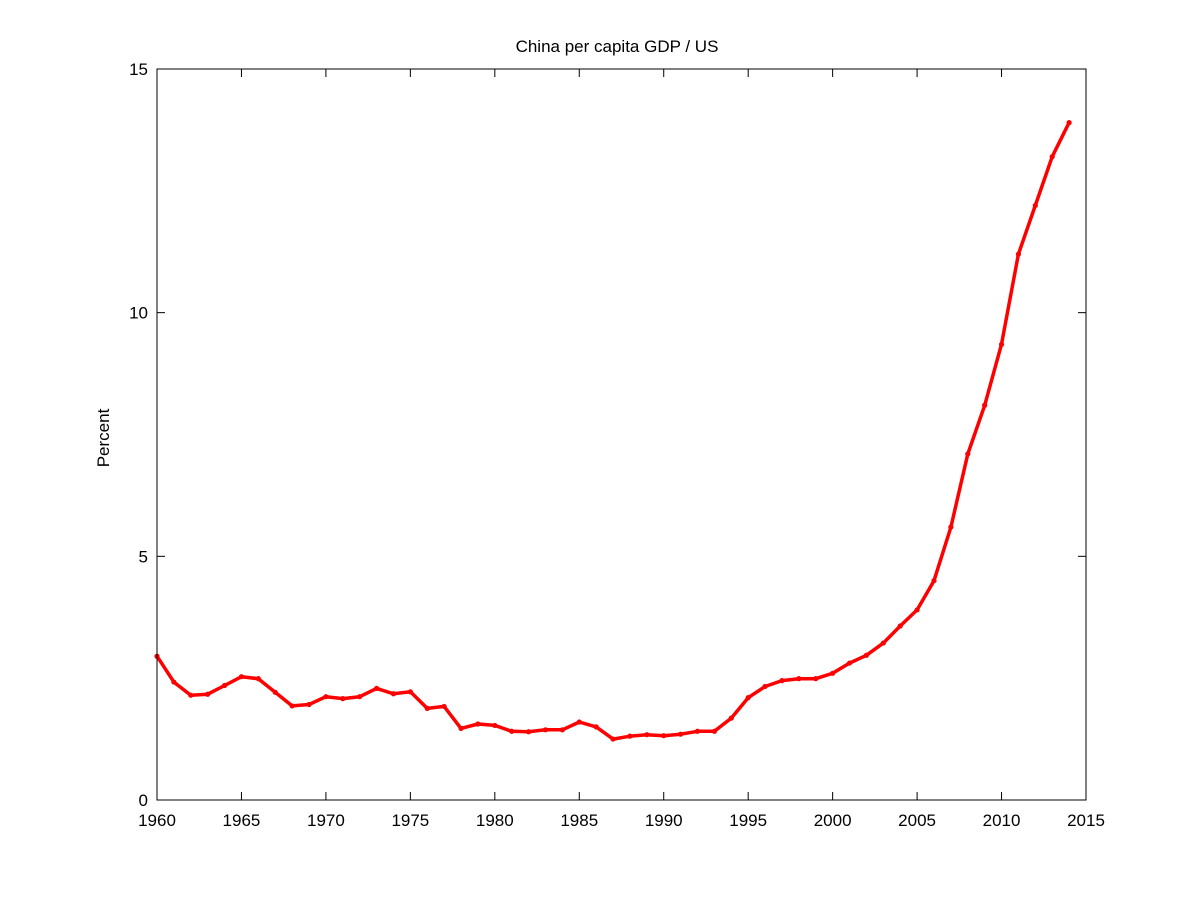  I want to click on y-tick-label: 10, so click(138, 313).